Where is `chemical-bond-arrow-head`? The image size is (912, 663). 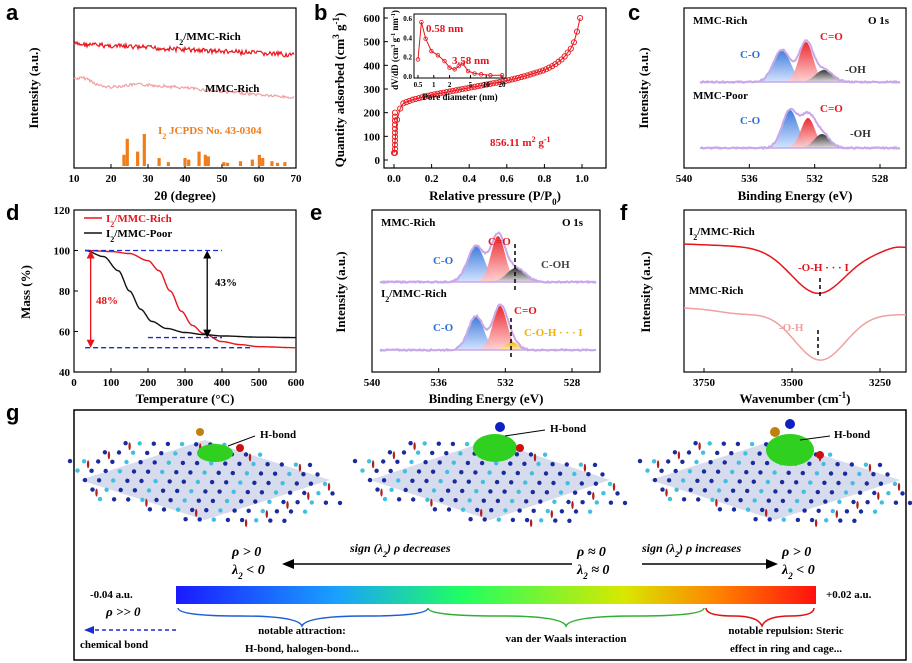 chemical-bond-arrow-head is located at coordinates (89, 630).